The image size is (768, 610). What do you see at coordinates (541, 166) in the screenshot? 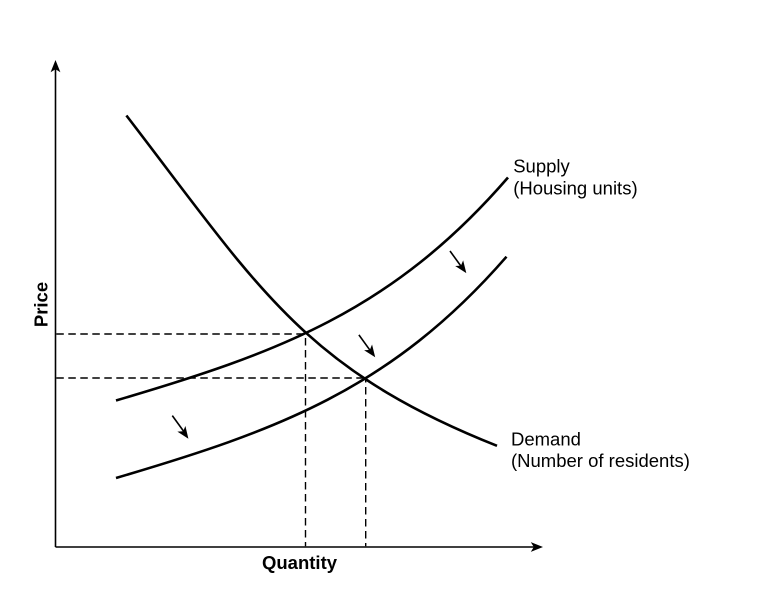
I see `svg-text: Supply` at bounding box center [541, 166].